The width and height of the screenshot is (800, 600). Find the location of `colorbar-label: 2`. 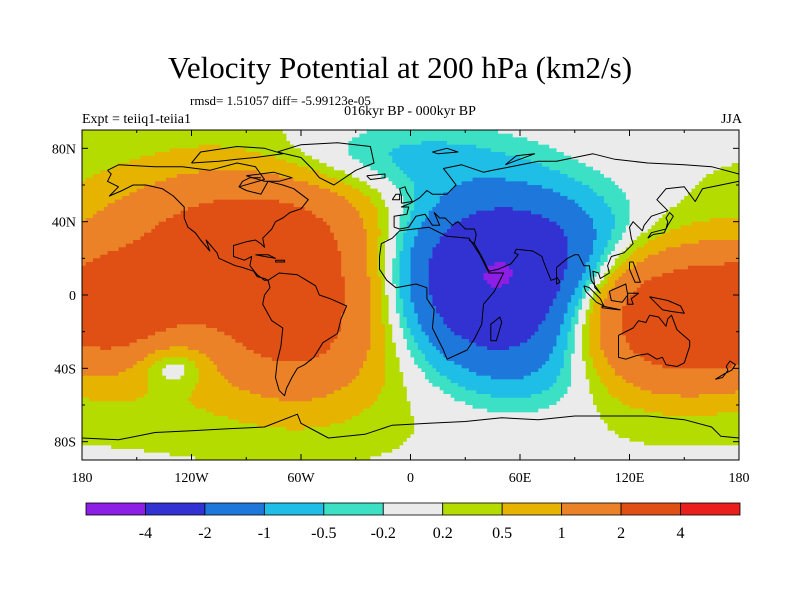

colorbar-label: 2 is located at coordinates (621, 533).